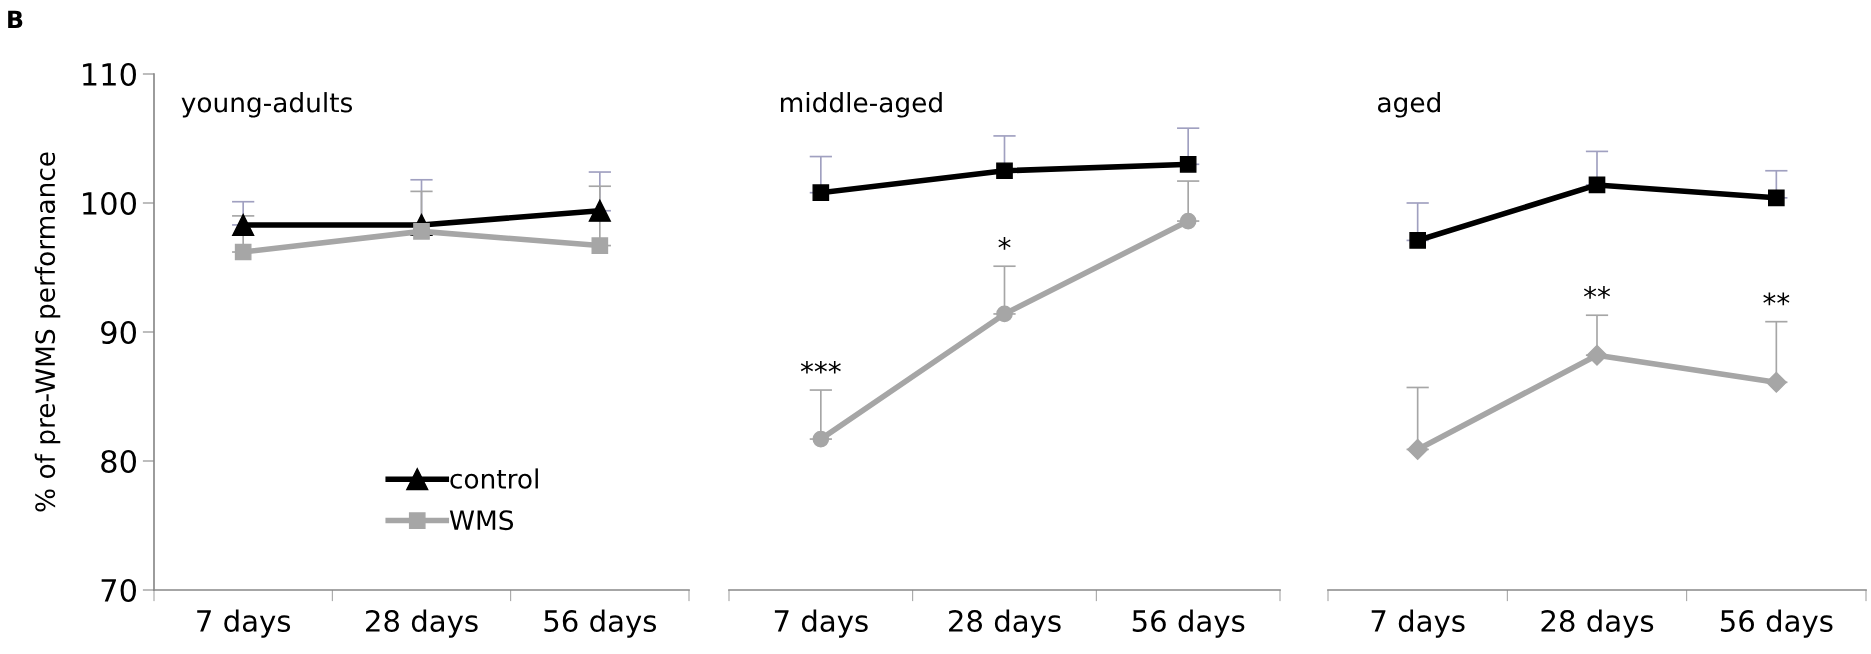 The height and width of the screenshot is (654, 1871). I want to click on text: B, so click(15, 19).